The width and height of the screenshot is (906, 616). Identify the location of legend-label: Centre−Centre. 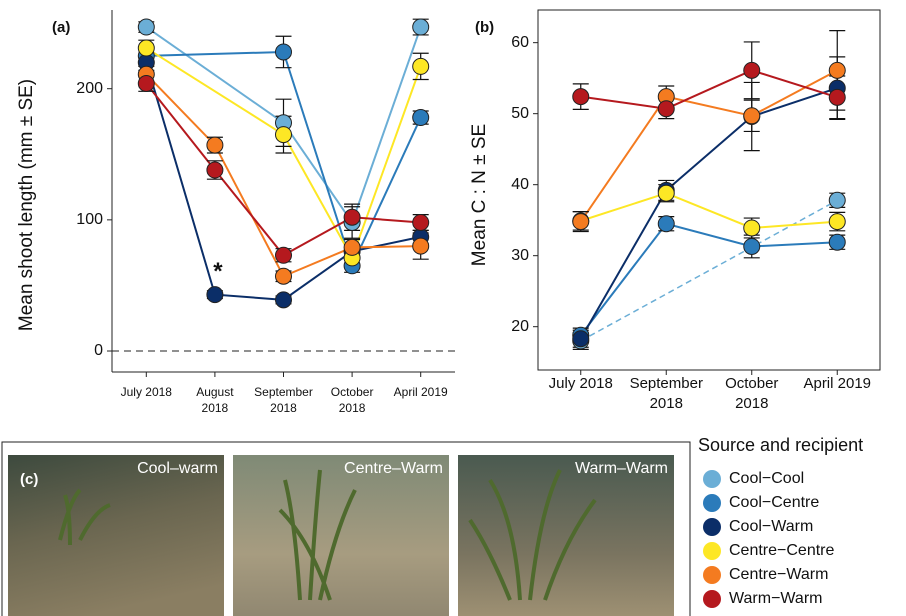
(781, 550).